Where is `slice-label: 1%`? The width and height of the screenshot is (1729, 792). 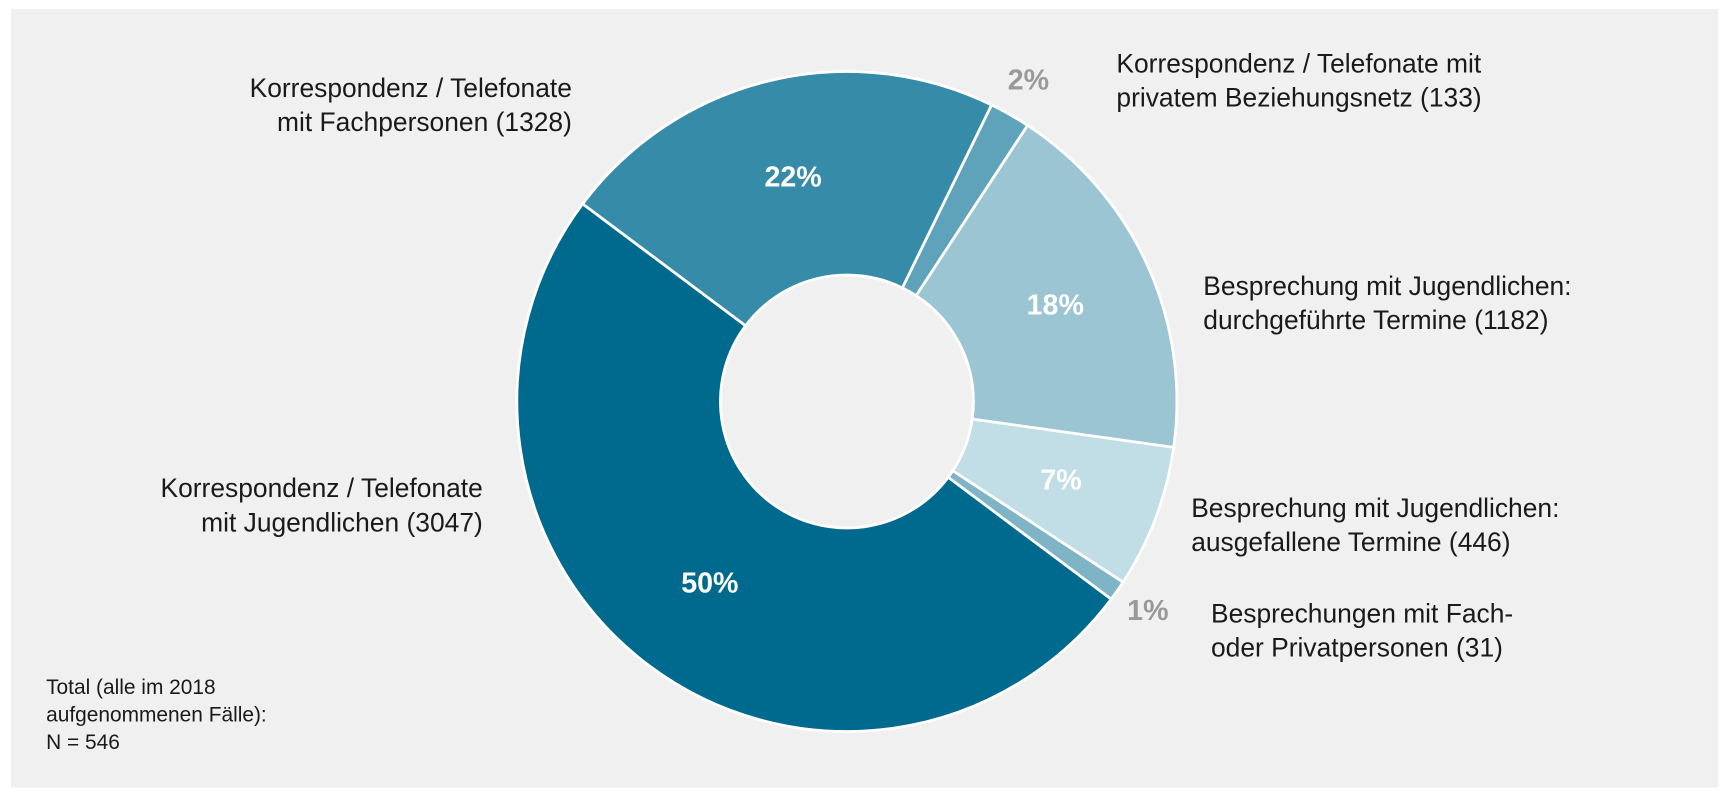 slice-label: 1% is located at coordinates (1147, 611).